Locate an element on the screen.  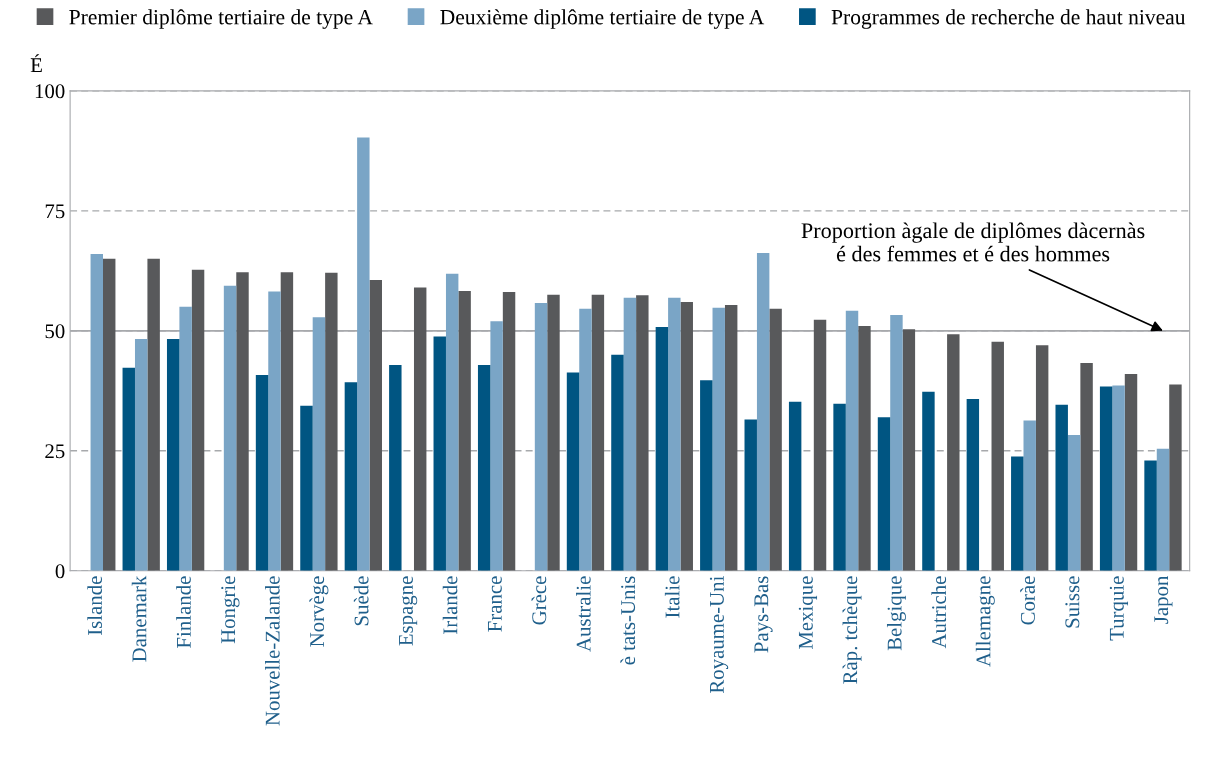
x-tick-label: Belgique is located at coordinates (896, 613).